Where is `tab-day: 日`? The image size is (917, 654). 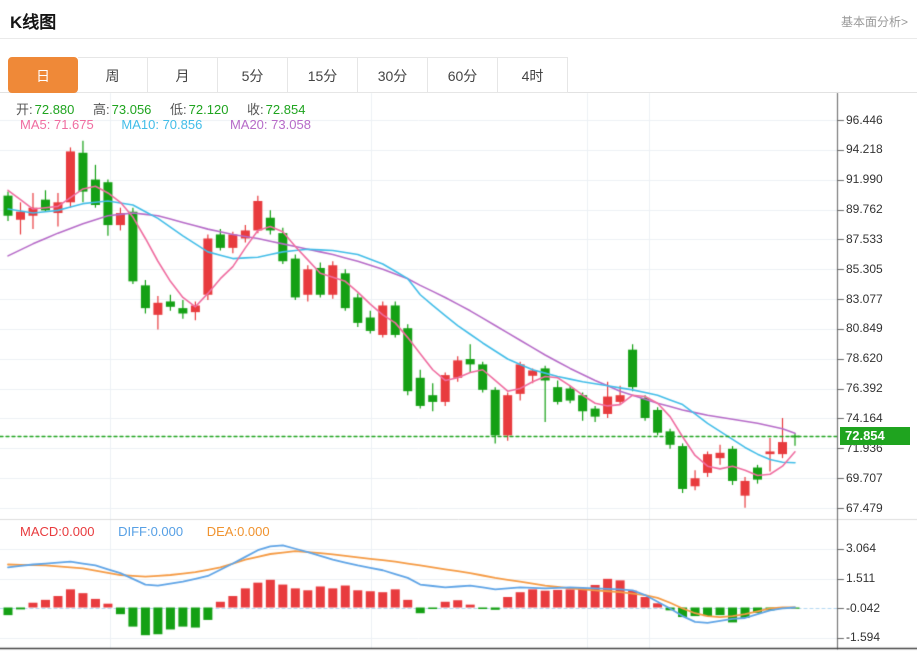 tab-day: 日 is located at coordinates (43, 75).